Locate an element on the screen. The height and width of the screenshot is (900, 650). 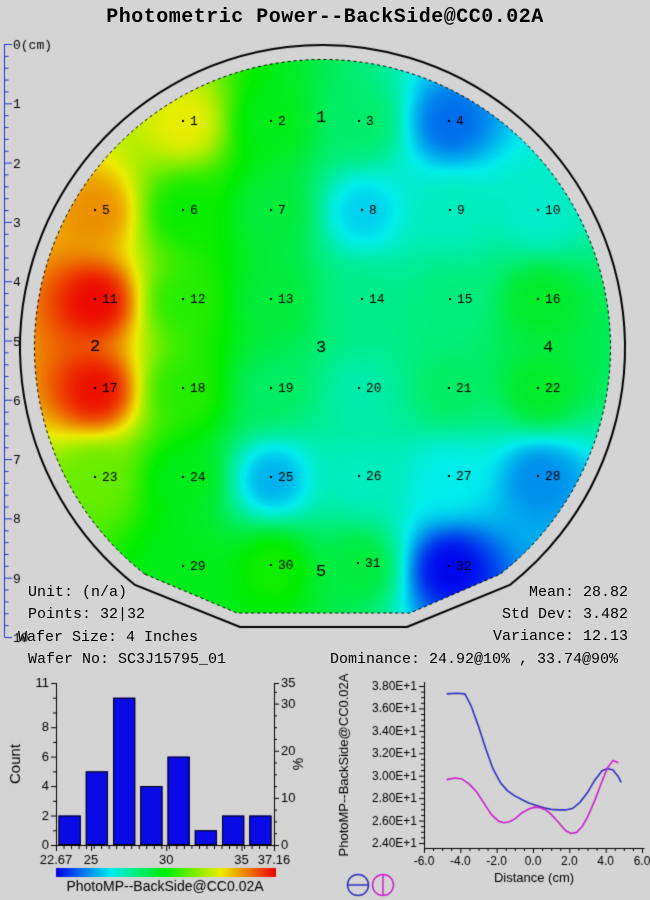
stat-wafer-no: Wafer No: SC3J15795_01 is located at coordinates (127, 659).